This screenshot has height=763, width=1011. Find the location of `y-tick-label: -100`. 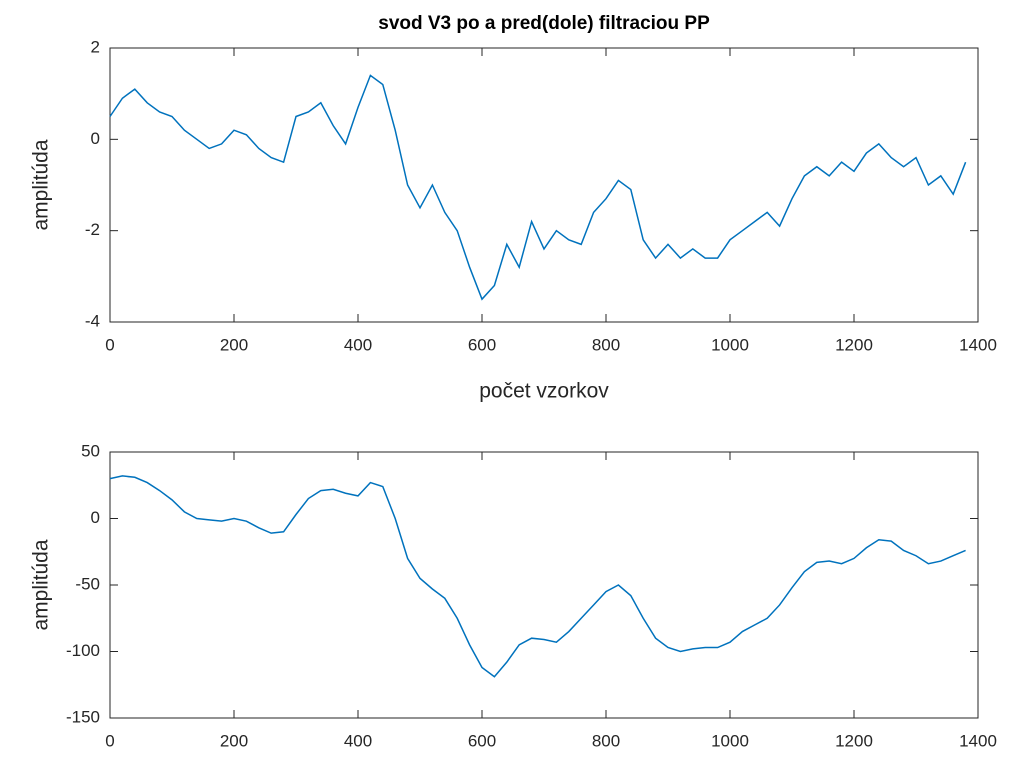

y-tick-label: -100 is located at coordinates (83, 650).